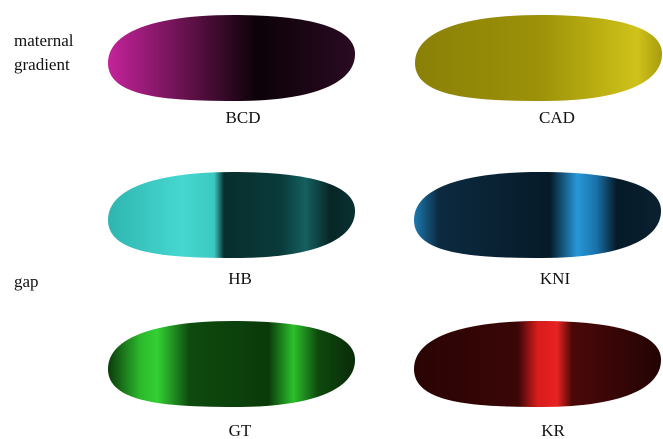 This screenshot has width=663, height=439. Describe the element at coordinates (42, 64) in the screenshot. I see `row-label: gradient` at that location.